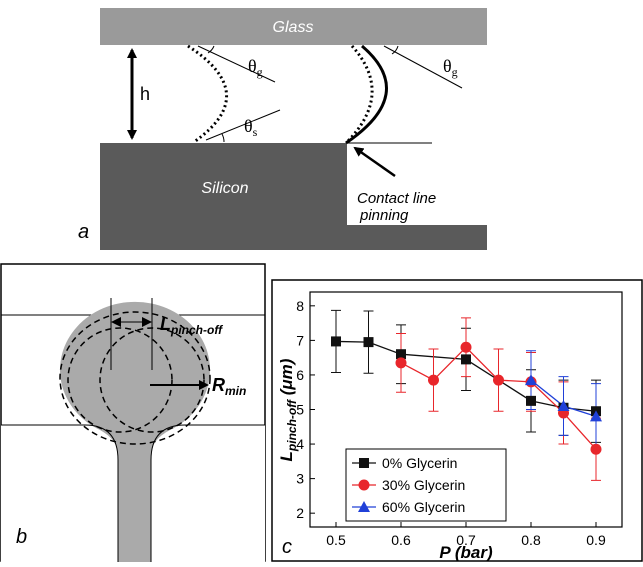 Image resolution: width=643 pixels, height=567 pixels. Describe the element at coordinates (300, 375) in the screenshot. I see `y-tick-label: 6` at that location.